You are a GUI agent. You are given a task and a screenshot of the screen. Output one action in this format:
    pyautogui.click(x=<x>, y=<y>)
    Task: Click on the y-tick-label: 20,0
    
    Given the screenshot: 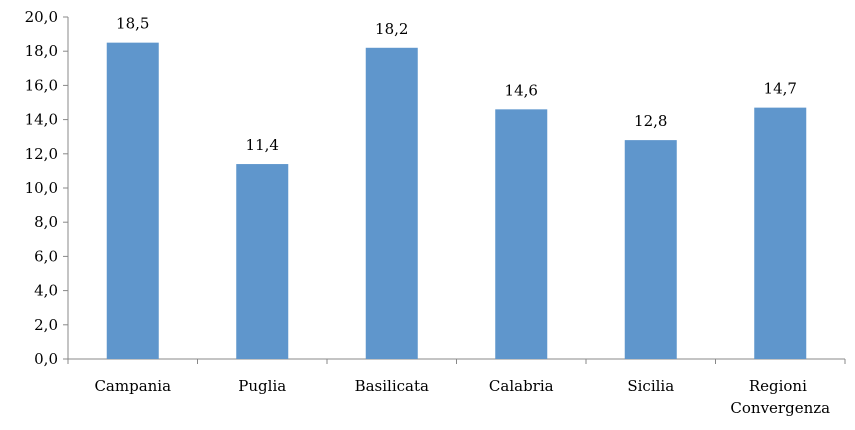 What is the action you would take?
    pyautogui.click(x=41, y=17)
    